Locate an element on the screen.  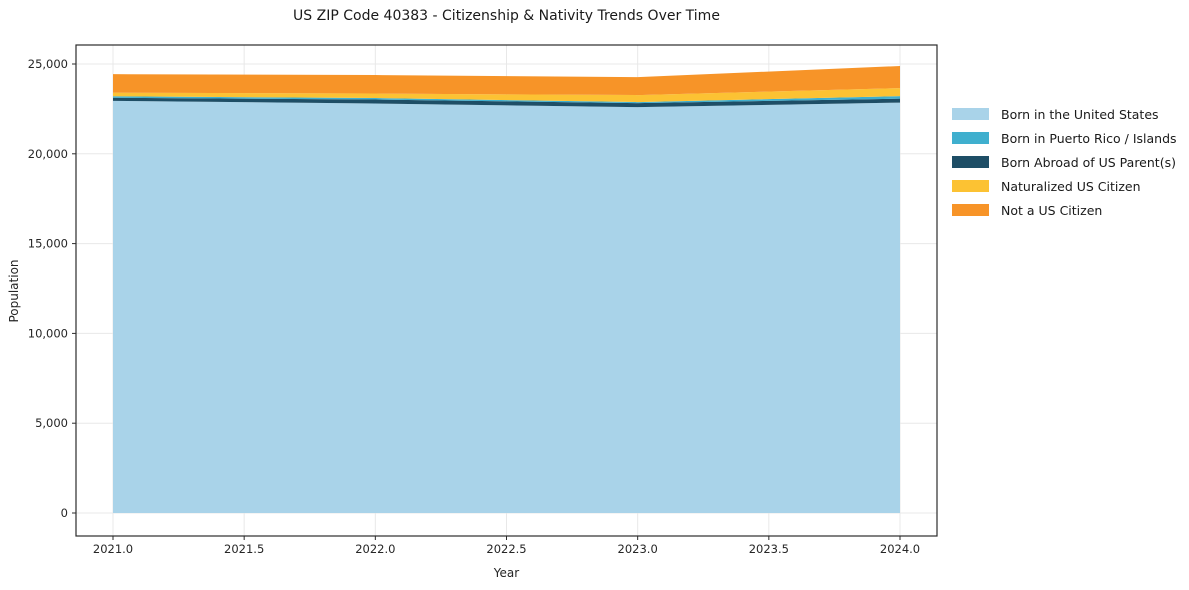
legend-item: Born in Puerto Rico / Islands is located at coordinates (1064, 138).